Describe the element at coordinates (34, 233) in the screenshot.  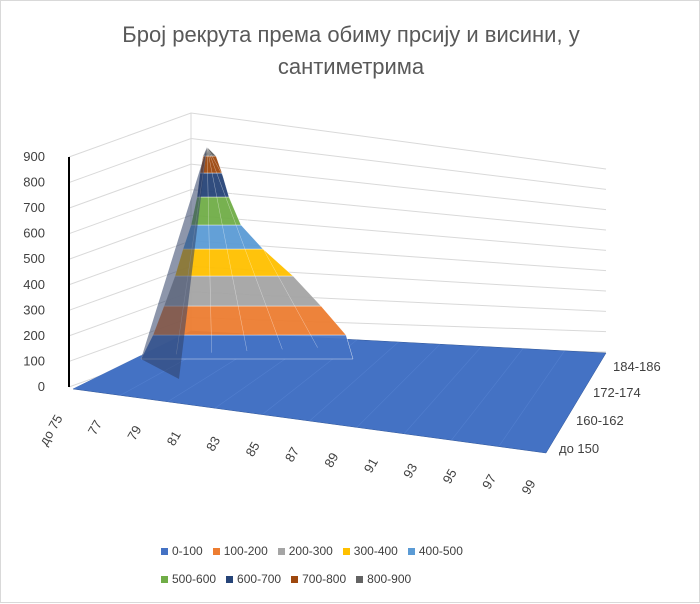
I see `z-tick-label: 600` at that location.